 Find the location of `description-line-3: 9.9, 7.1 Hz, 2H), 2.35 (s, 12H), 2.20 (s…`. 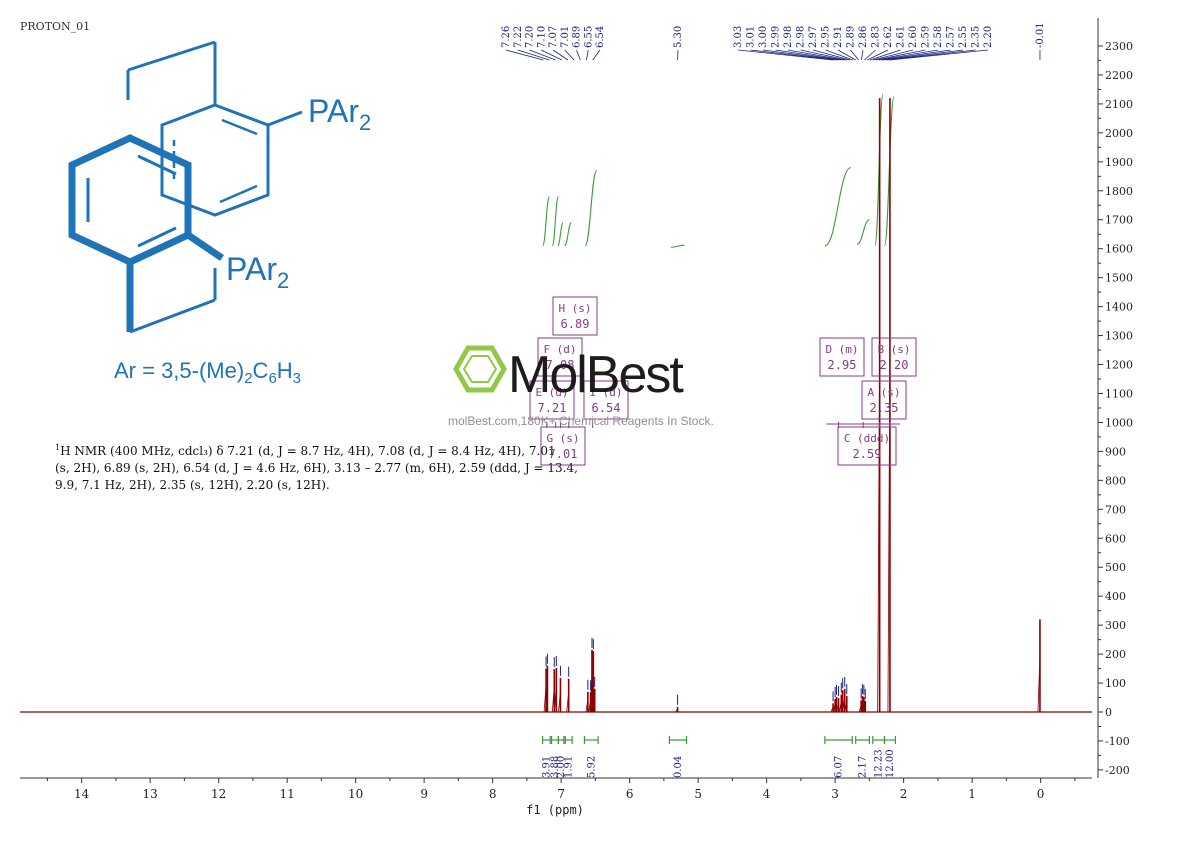

description-line-3: 9.9, 7.1 Hz, 2H), 2.35 (s, 12H), 2.20 (s… is located at coordinates (192, 485).